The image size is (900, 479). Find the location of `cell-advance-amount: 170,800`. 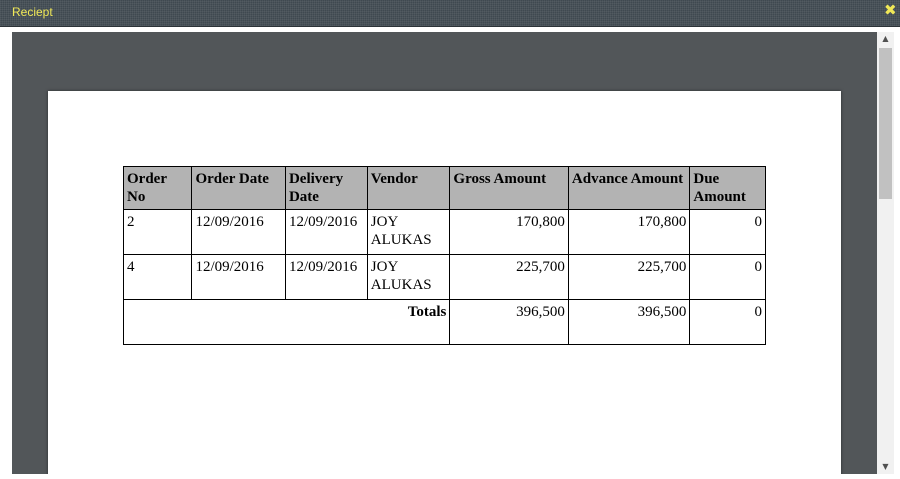

cell-advance-amount: 170,800 is located at coordinates (629, 232).